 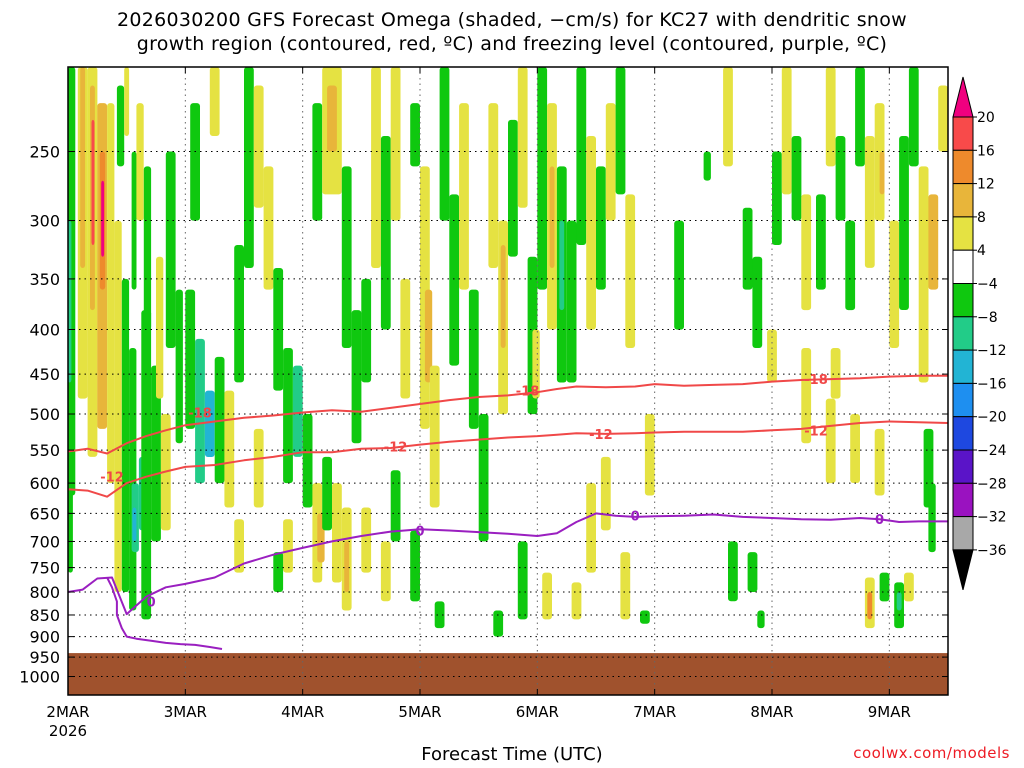 What do you see at coordinates (507, 564) in the screenshot?
I see `freezing-level-contour-line` at bounding box center [507, 564].